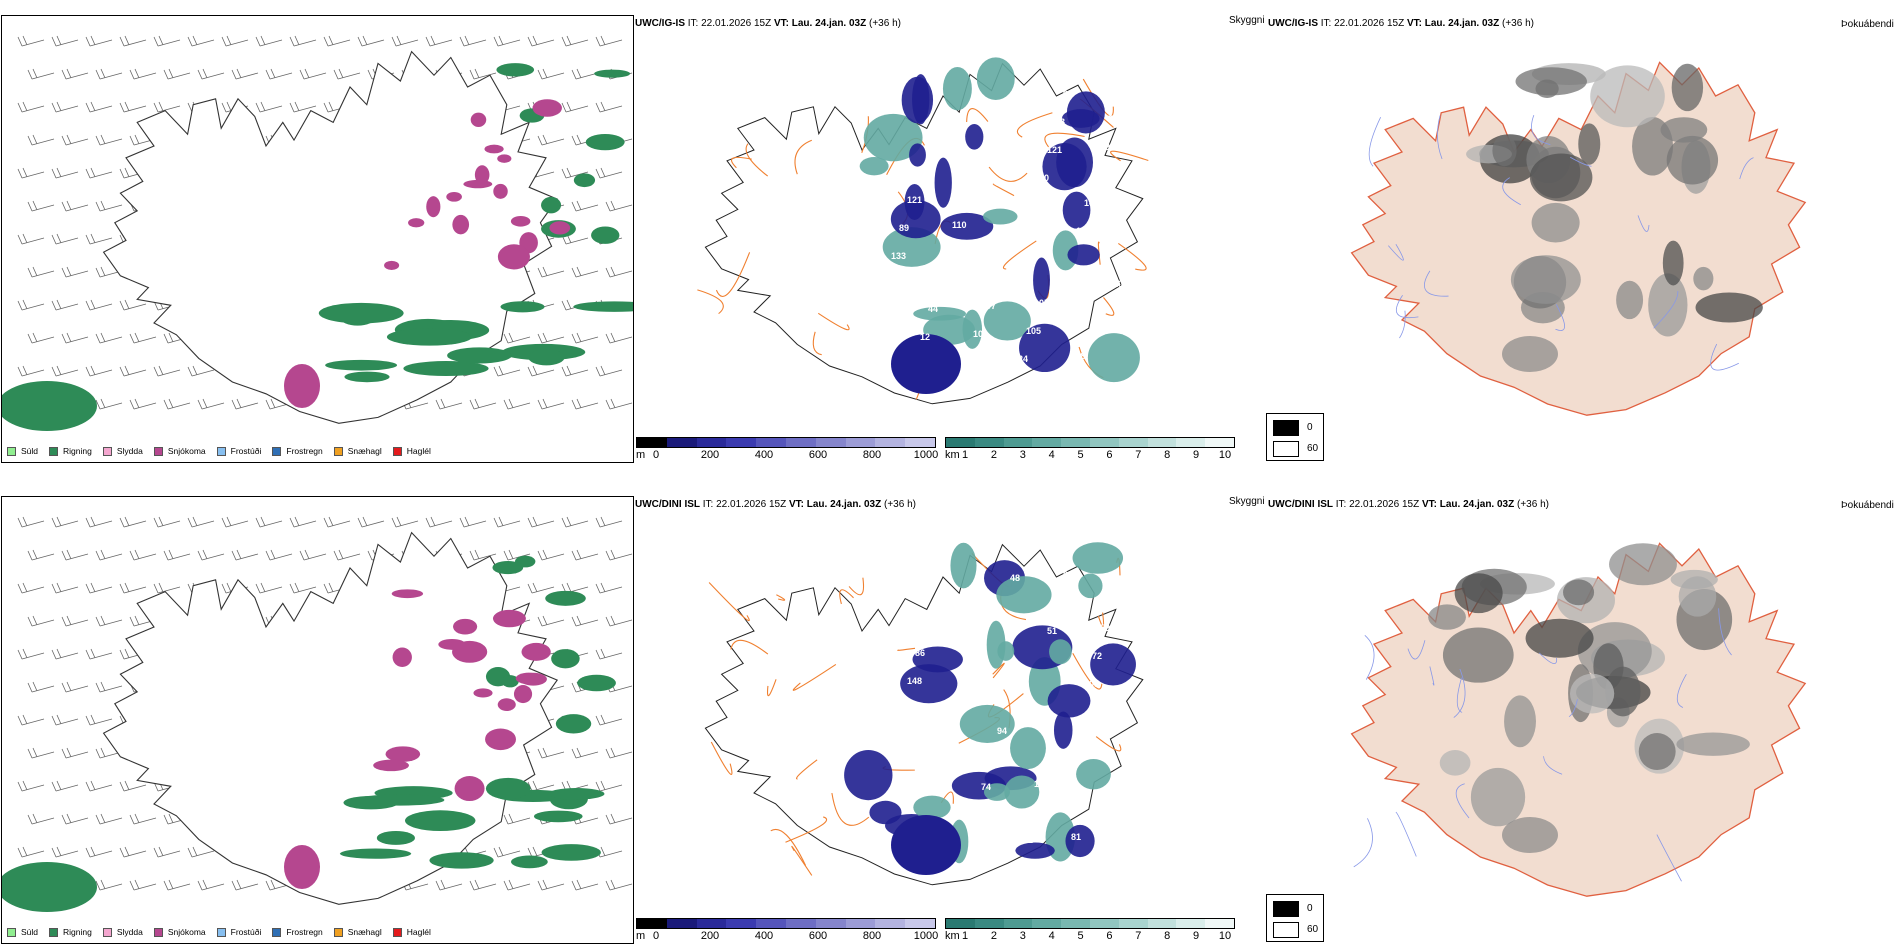  Describe the element at coordinates (656, 936) in the screenshot. I see `cloudbase-colorbar-tick: 0` at that location.